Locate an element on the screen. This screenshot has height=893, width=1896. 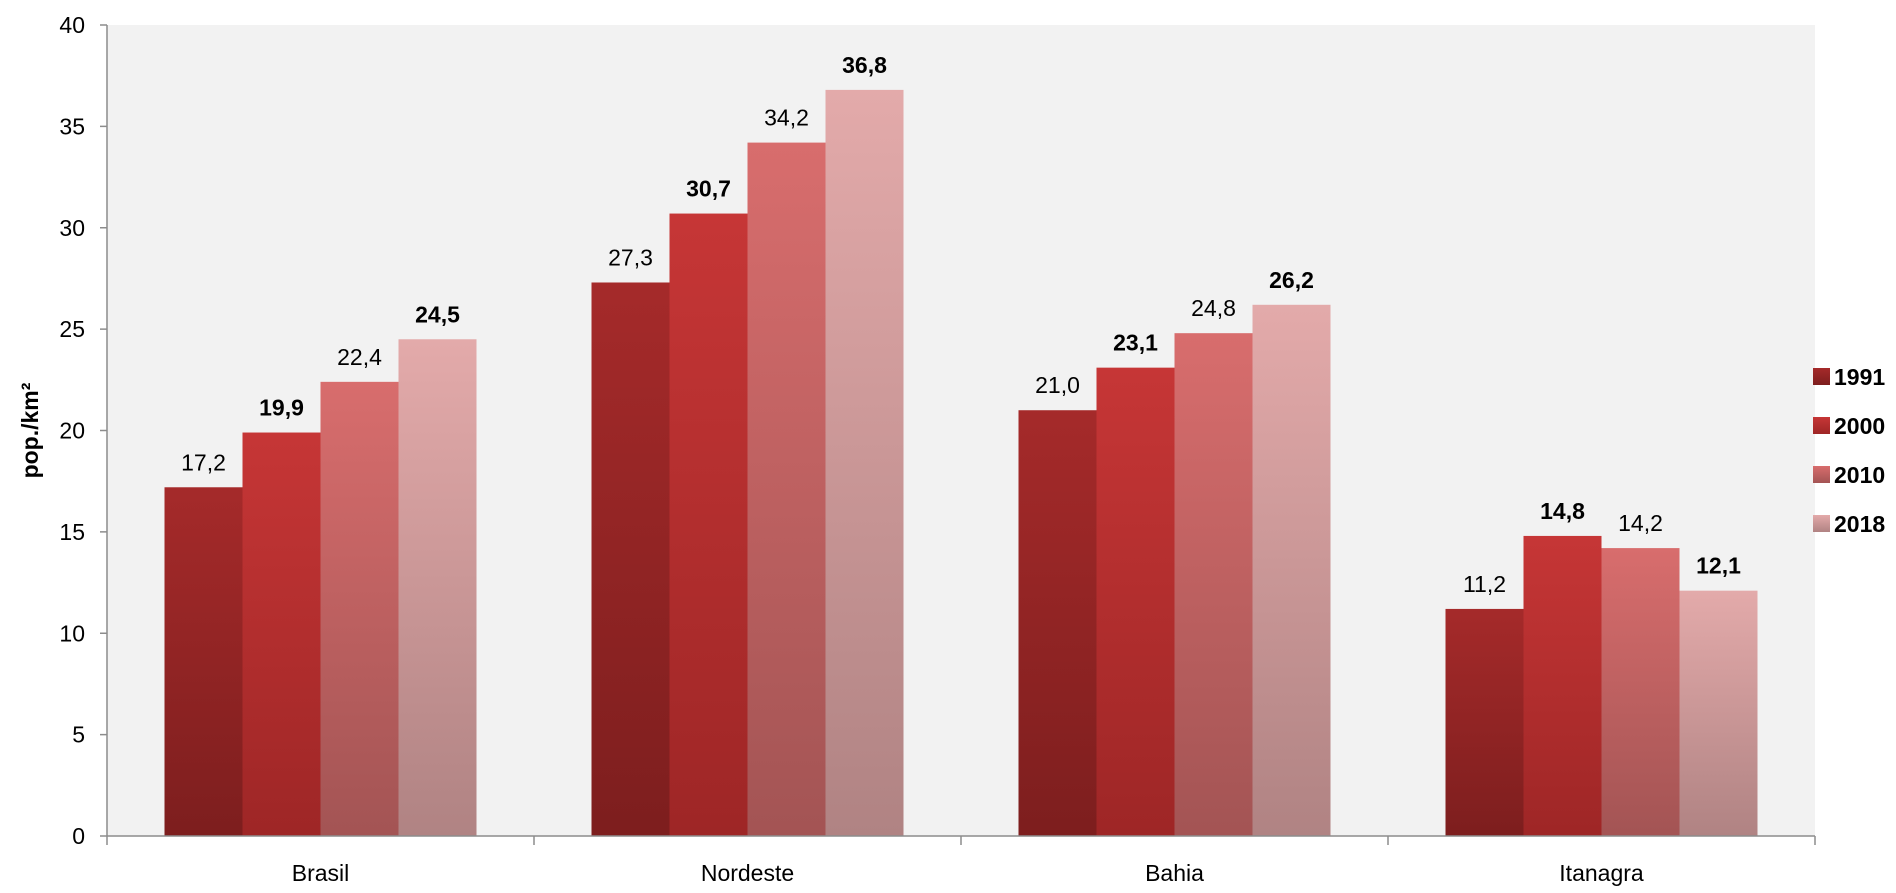
y-tick-label: 15 is located at coordinates (72, 532).